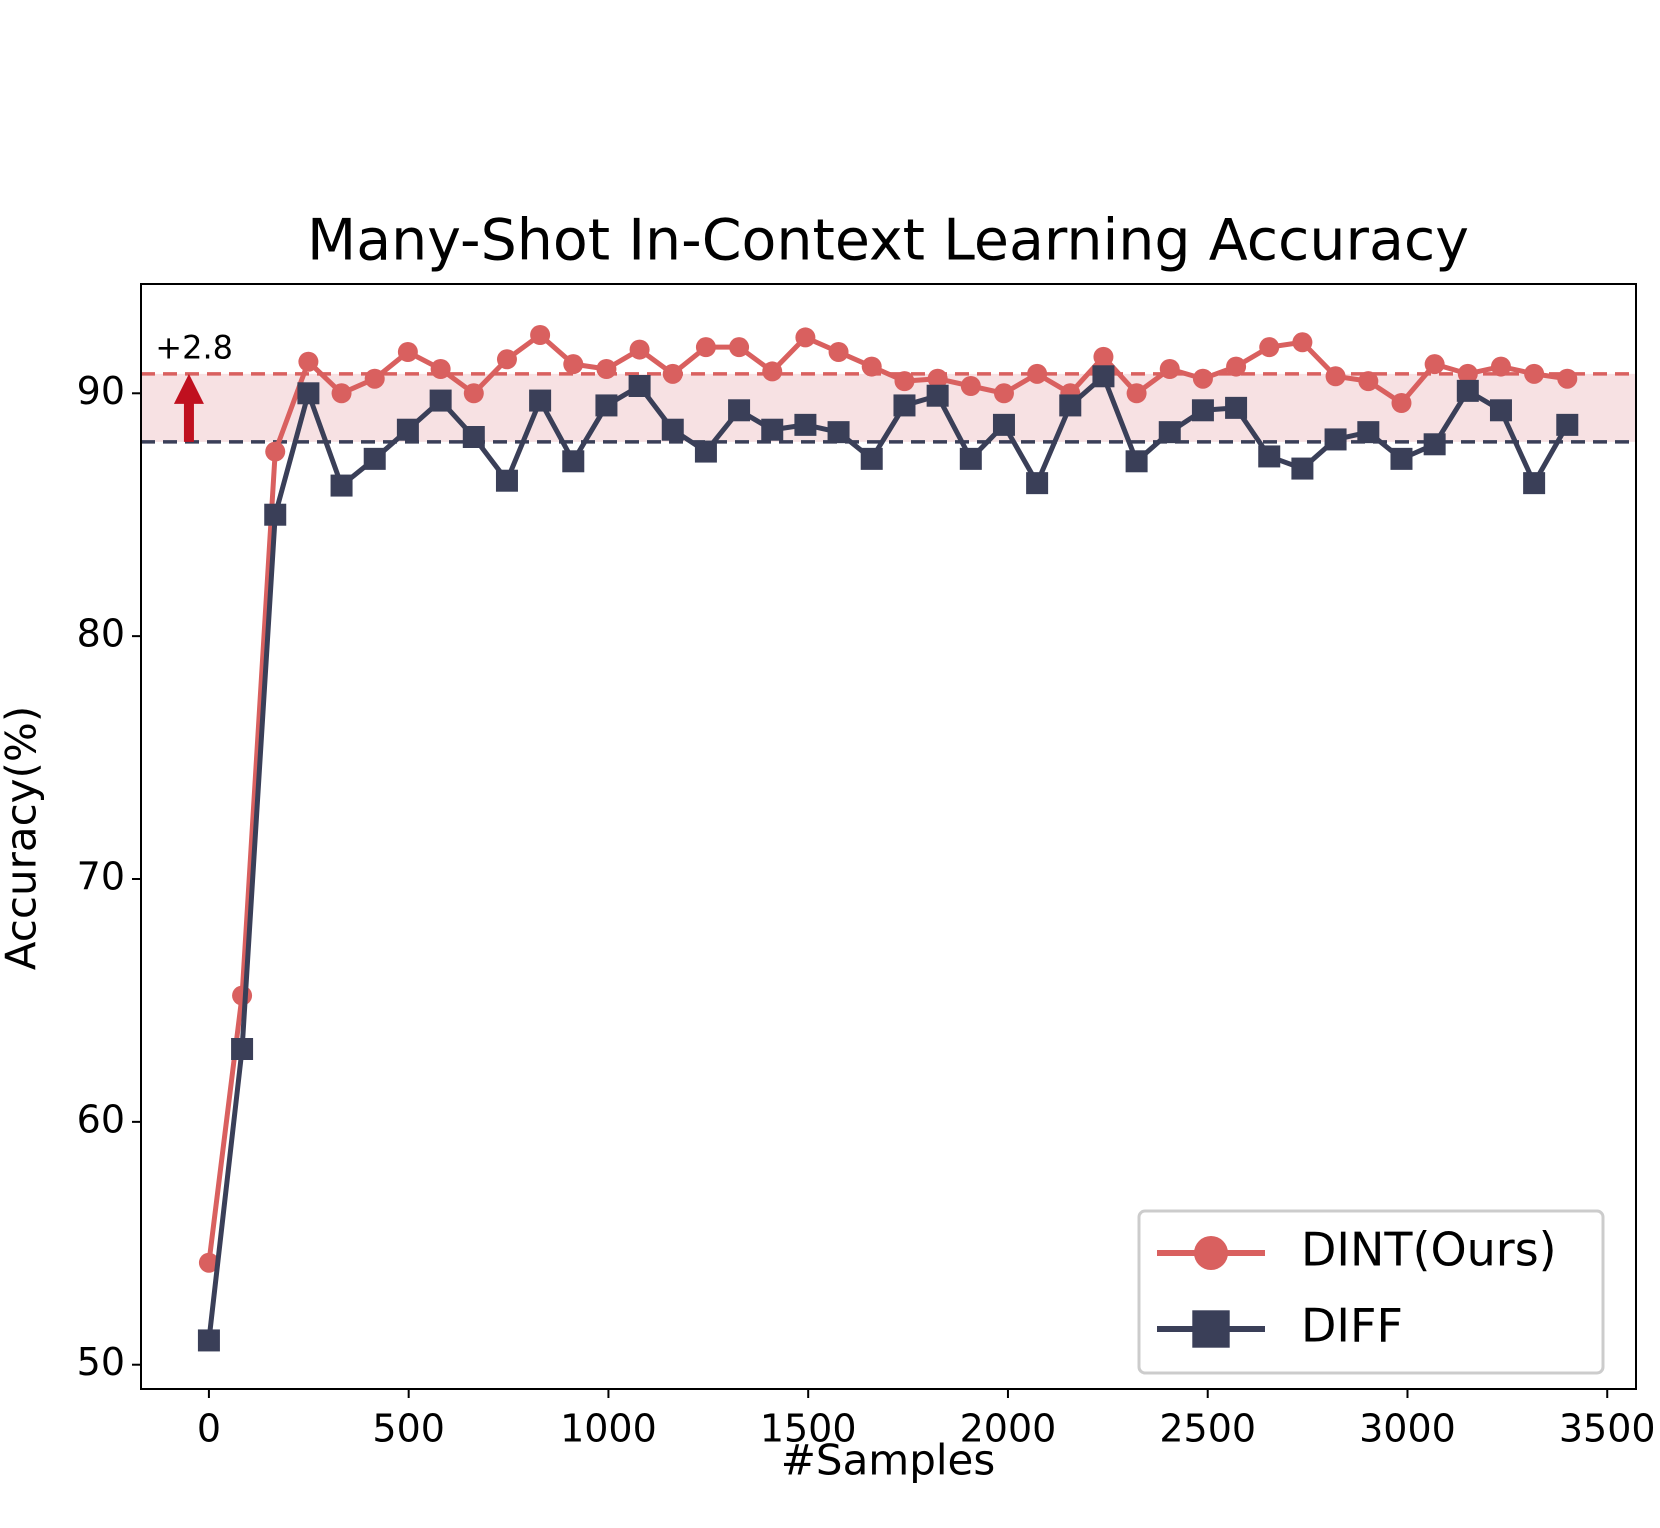  What do you see at coordinates (101, 634) in the screenshot?
I see `y-tick-label: 80` at bounding box center [101, 634].